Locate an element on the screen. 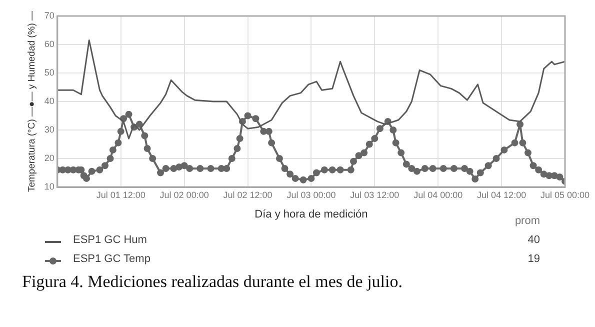 The image size is (595, 327). text: Figura 4. Mediciones realizadas durante el mes de julio. is located at coordinates (212, 282).